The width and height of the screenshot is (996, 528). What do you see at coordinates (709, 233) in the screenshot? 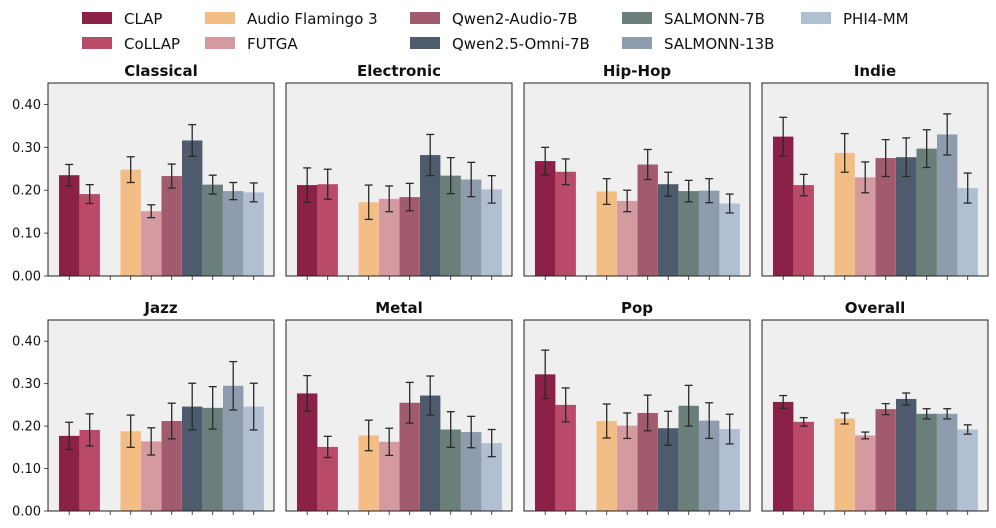
I see `bar-hip-hop-salmonn-13b` at bounding box center [709, 233].